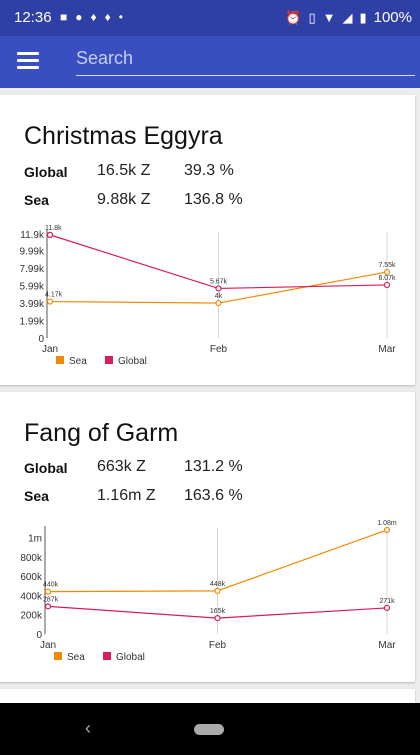 Image resolution: width=420 pixels, height=755 pixels. Describe the element at coordinates (33, 17) in the screenshot. I see `status-time: 12:36` at that location.